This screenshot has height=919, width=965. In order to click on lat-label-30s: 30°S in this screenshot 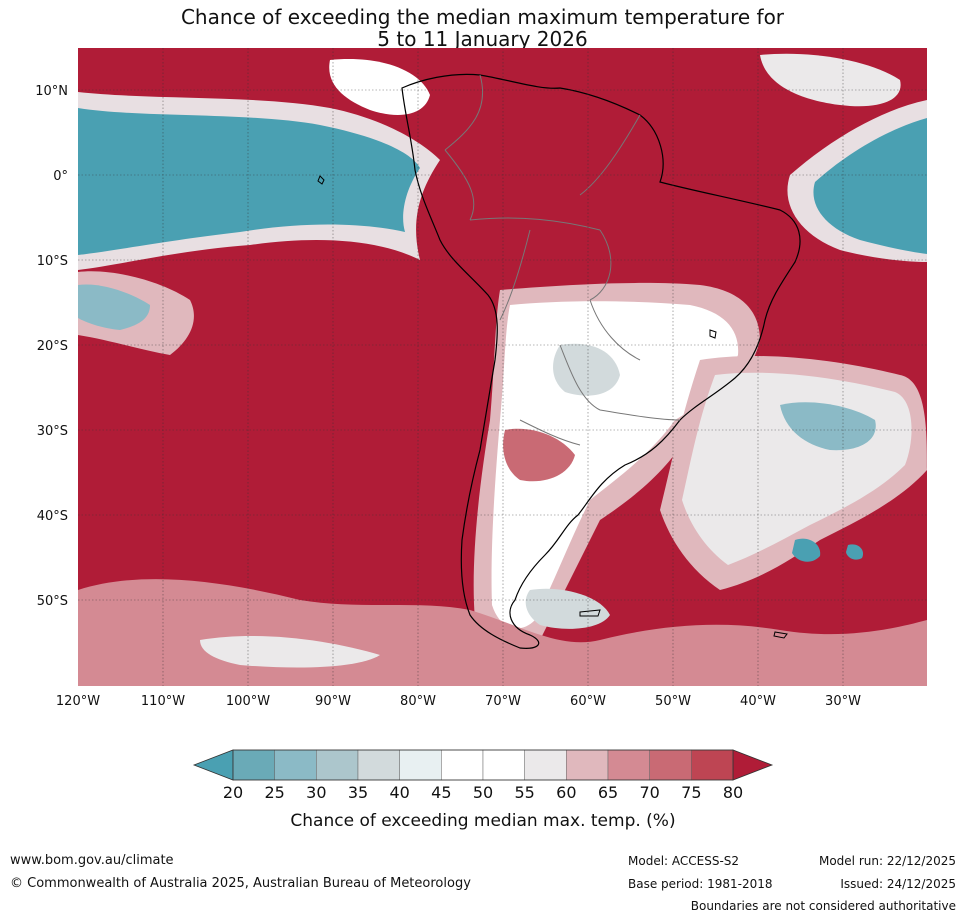, I will do `click(52, 431)`.